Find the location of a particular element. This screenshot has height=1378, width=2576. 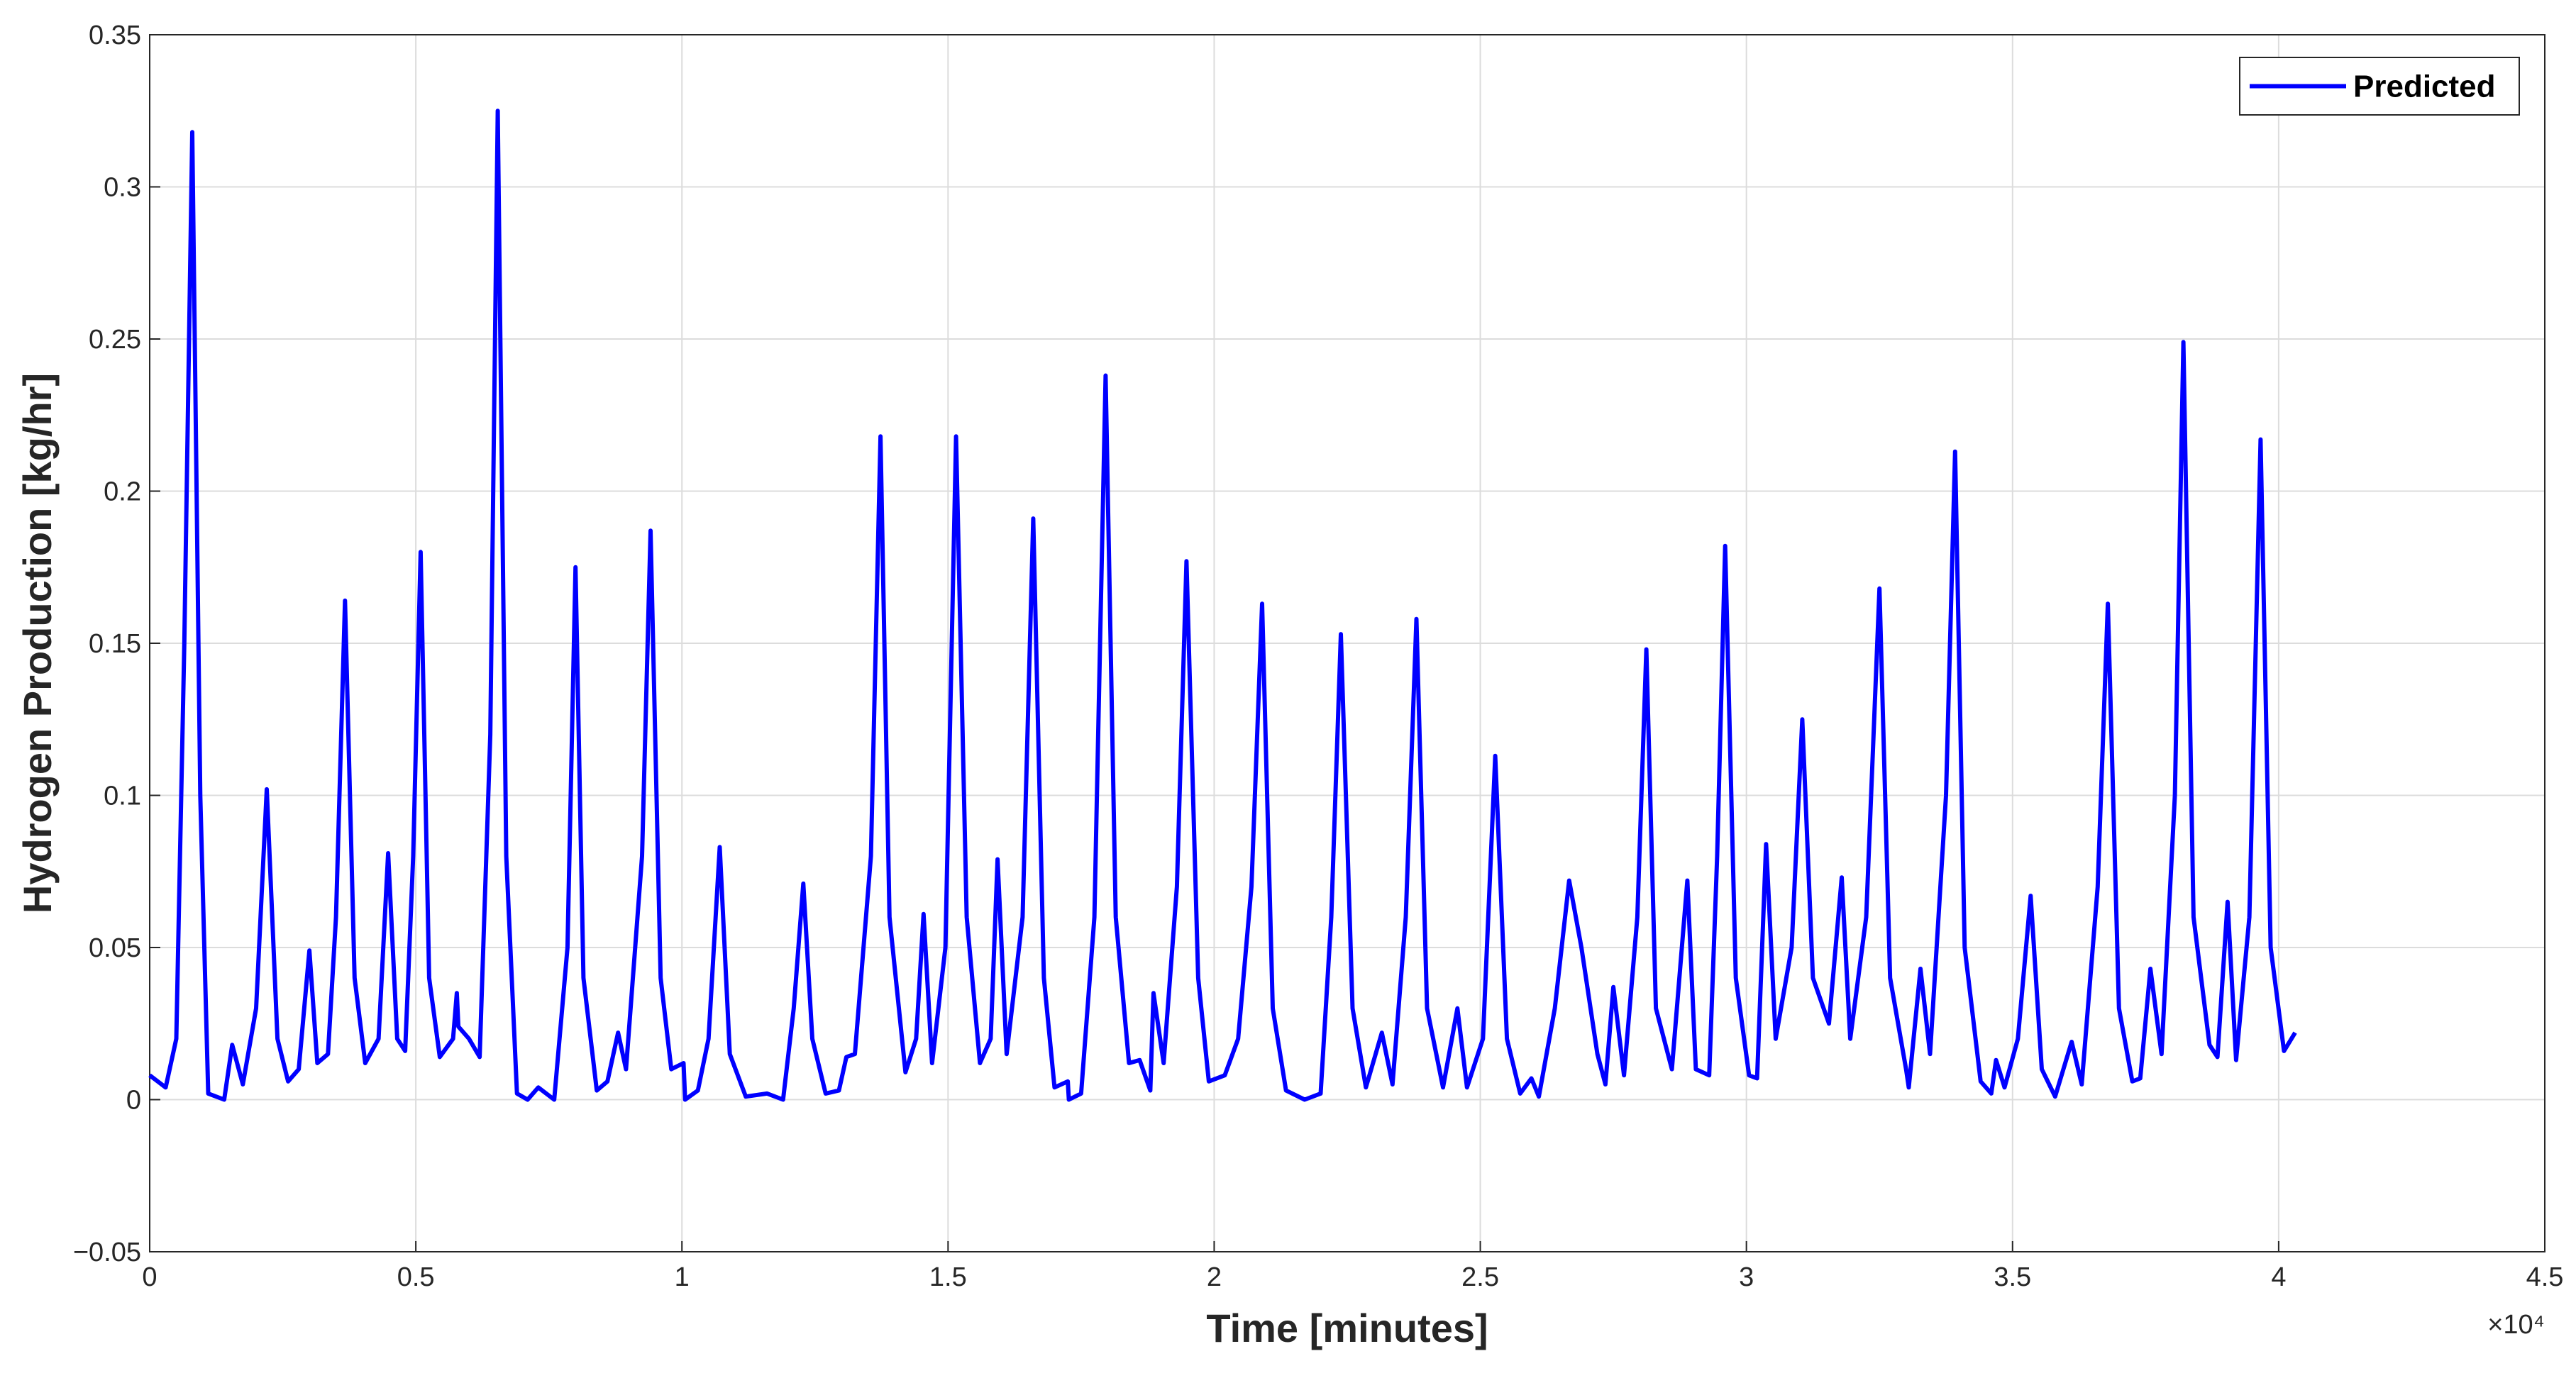

x-tick-label: 0.5 is located at coordinates (416, 1277).